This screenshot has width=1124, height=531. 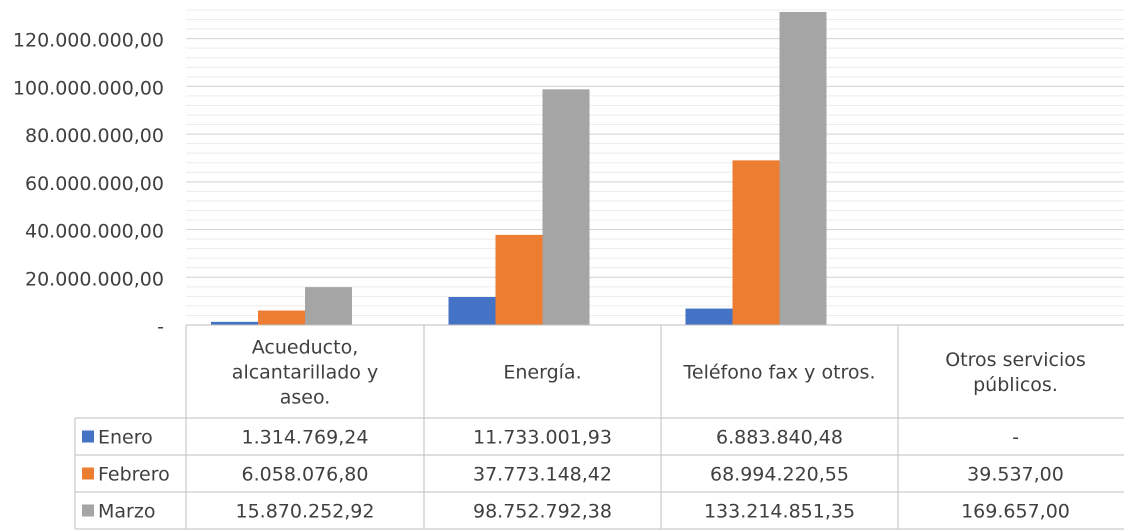 What do you see at coordinates (305, 475) in the screenshot?
I see `data-label: 6.058.076,80` at bounding box center [305, 475].